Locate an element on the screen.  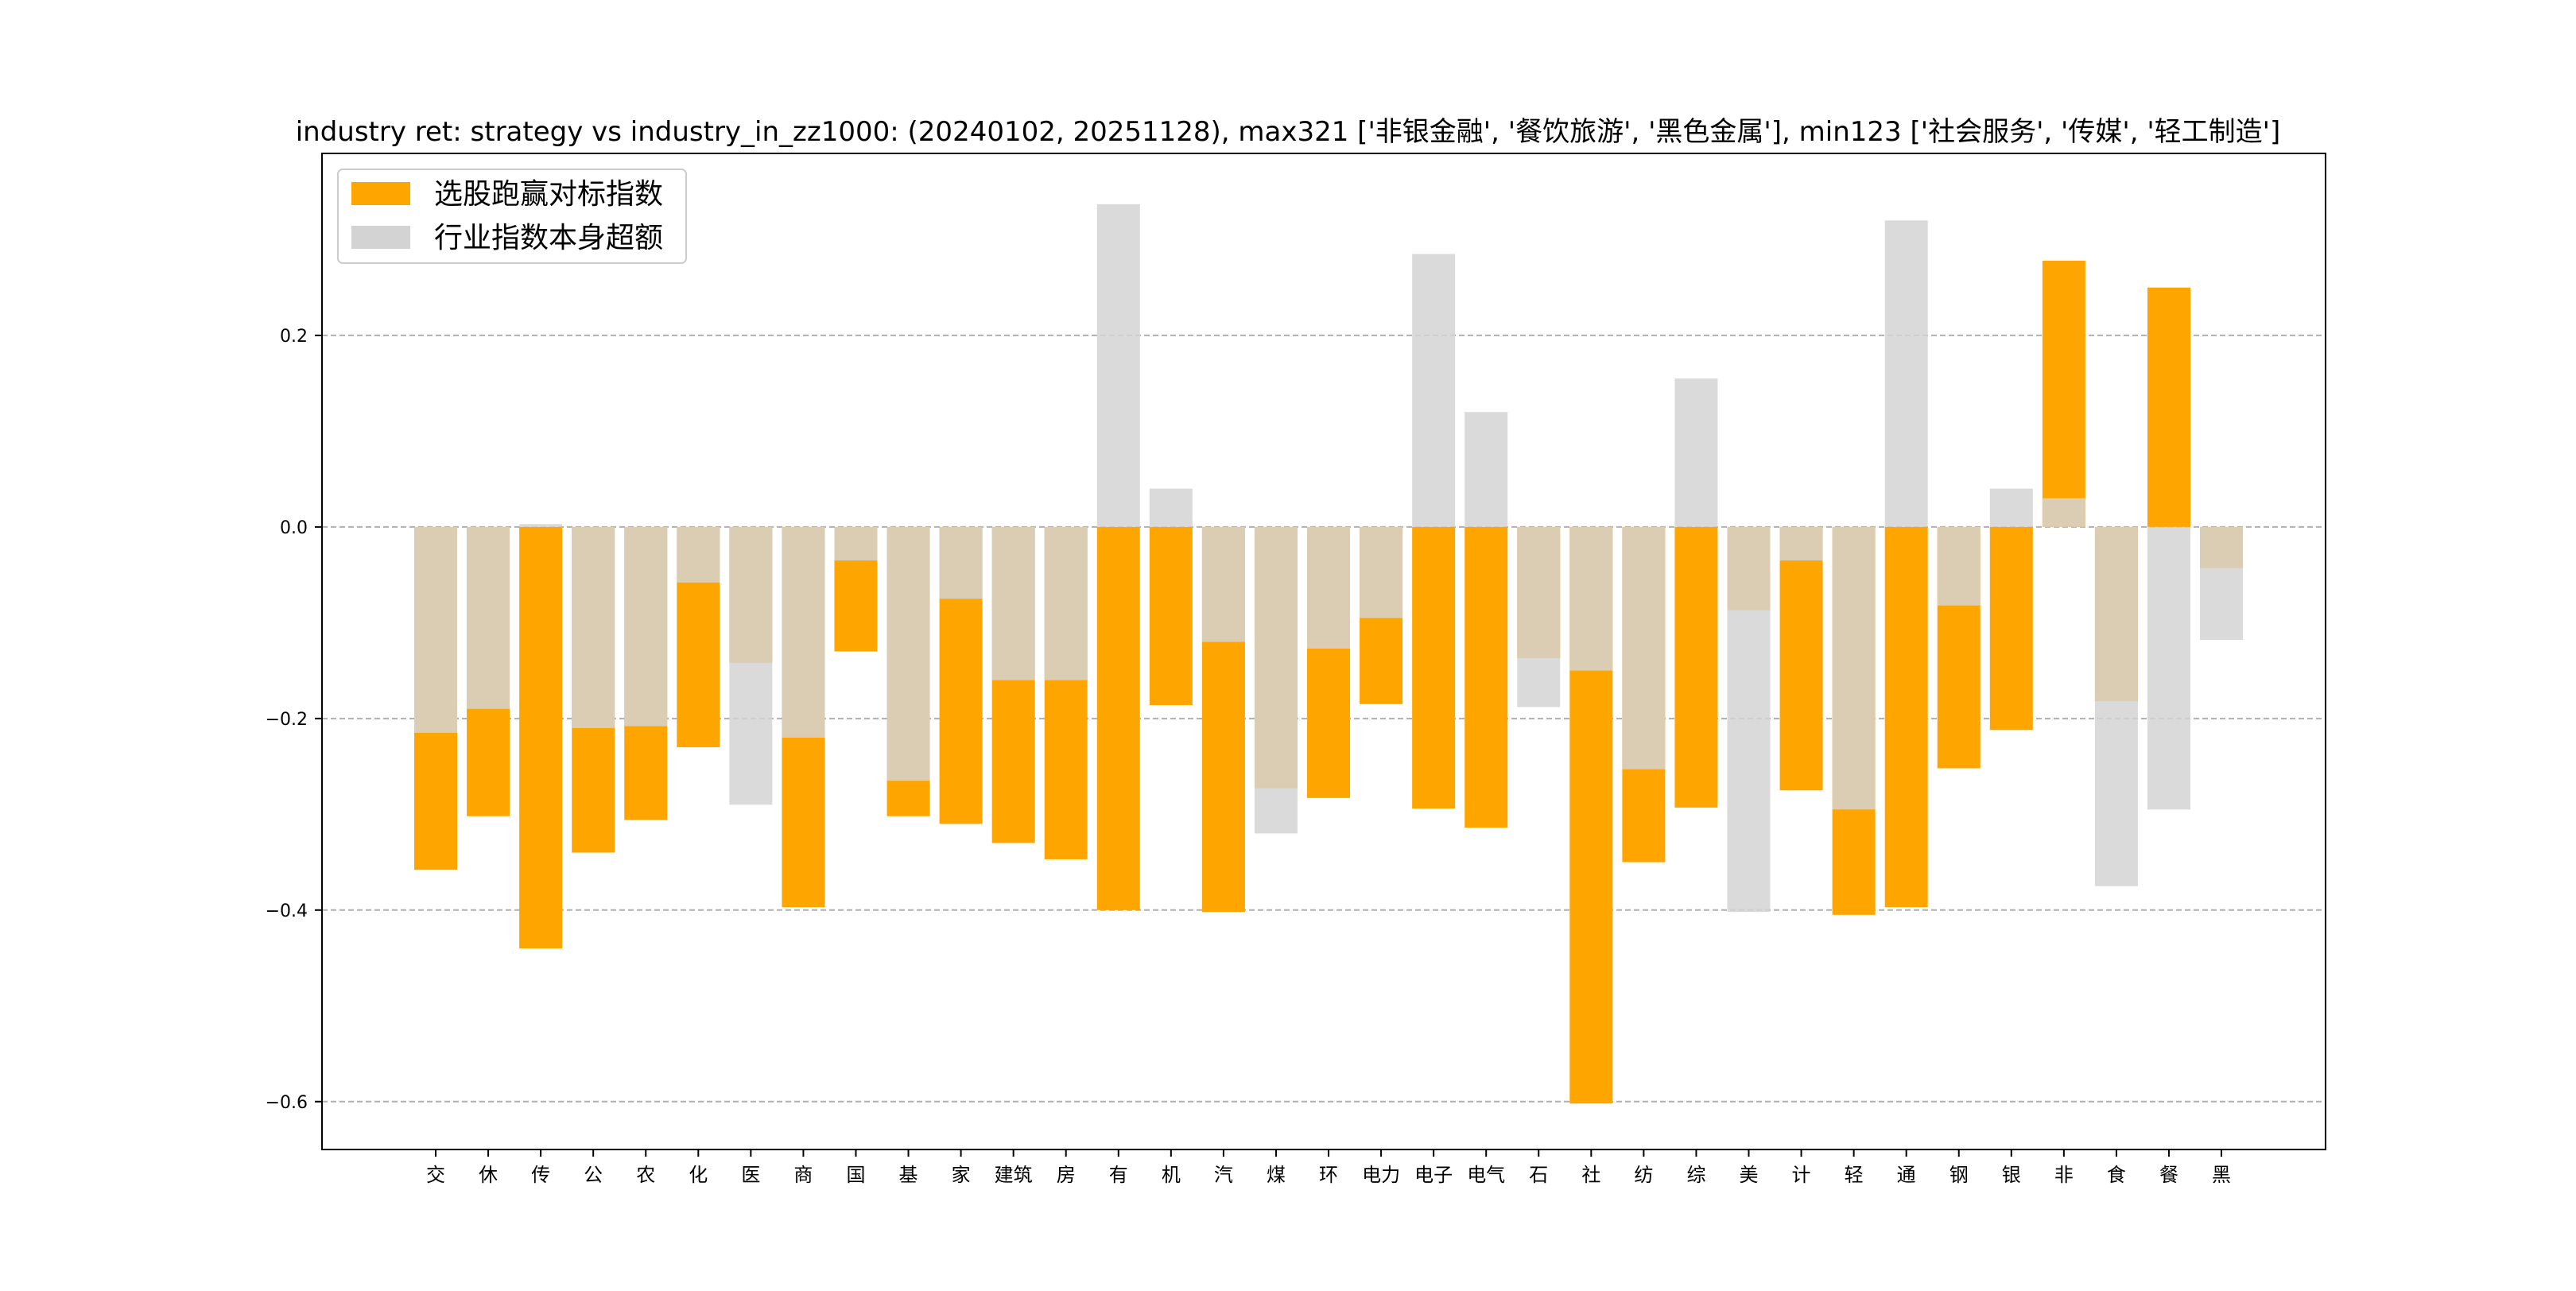
y-axis: 0.2 0.0 −0.2 −0.4 −0.6 is located at coordinates (294, 720).